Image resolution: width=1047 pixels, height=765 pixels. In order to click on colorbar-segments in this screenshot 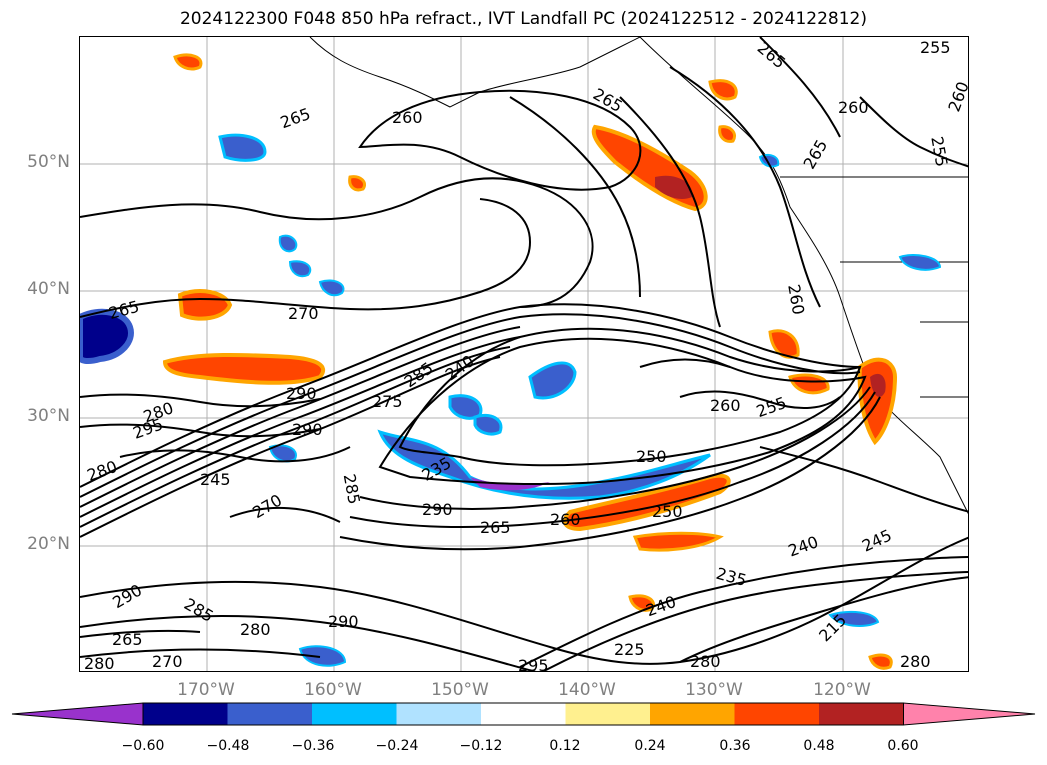, I will do `click(523, 714)`.